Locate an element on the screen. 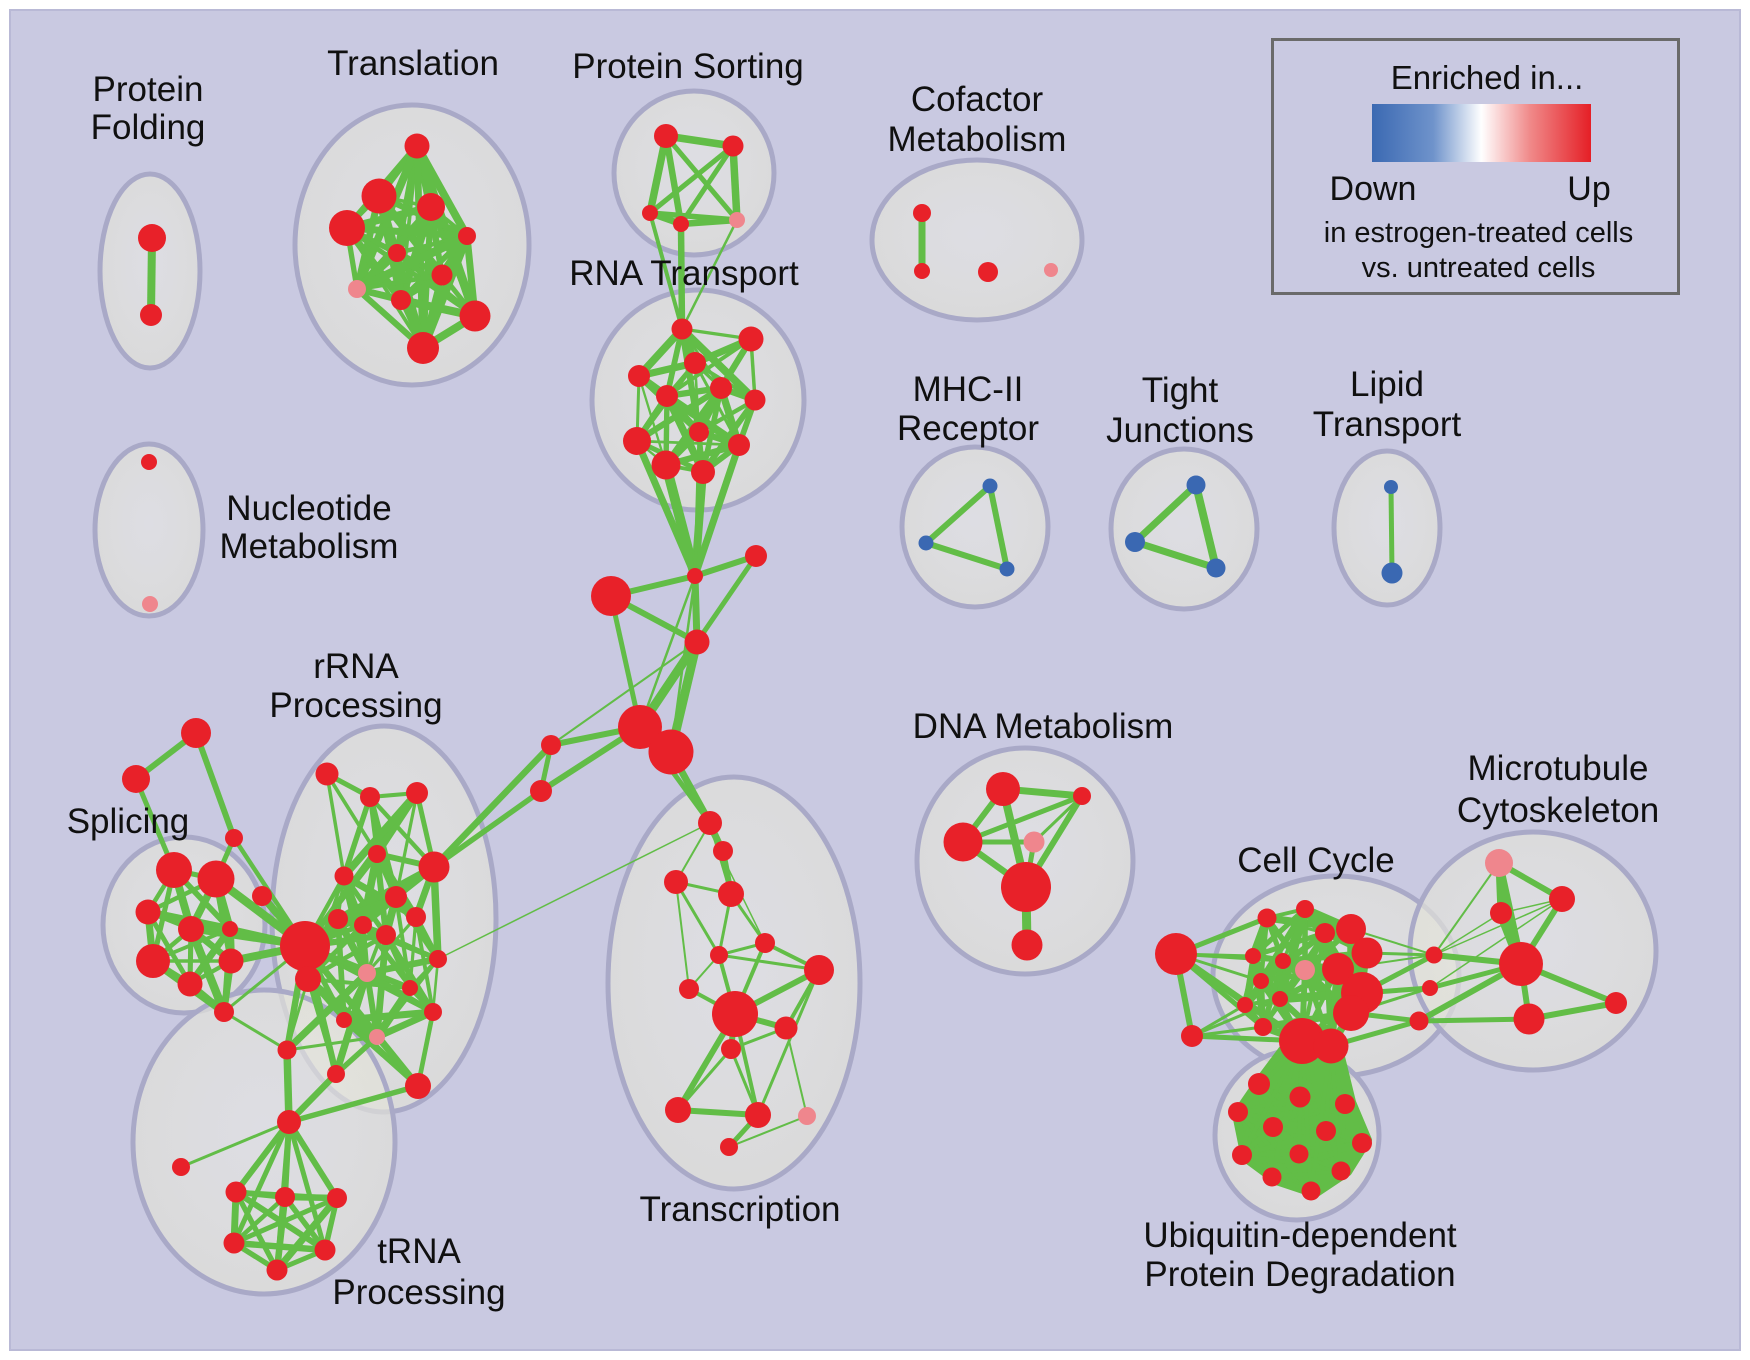 The height and width of the screenshot is (1360, 1750). edge-tr4-tr6 is located at coordinates (407, 232).